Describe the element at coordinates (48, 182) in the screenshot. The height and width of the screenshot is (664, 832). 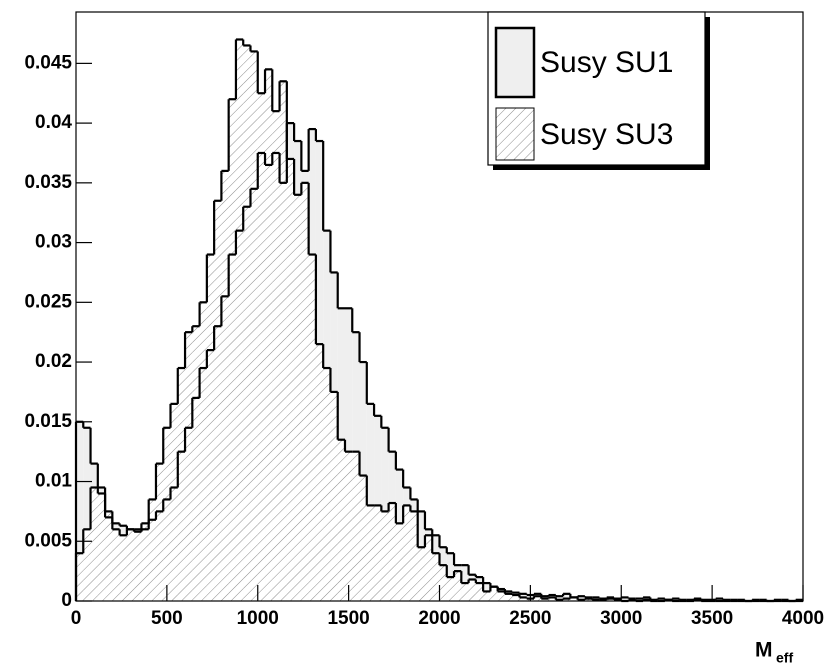
I see `y-tick-label: 0.035` at that location.